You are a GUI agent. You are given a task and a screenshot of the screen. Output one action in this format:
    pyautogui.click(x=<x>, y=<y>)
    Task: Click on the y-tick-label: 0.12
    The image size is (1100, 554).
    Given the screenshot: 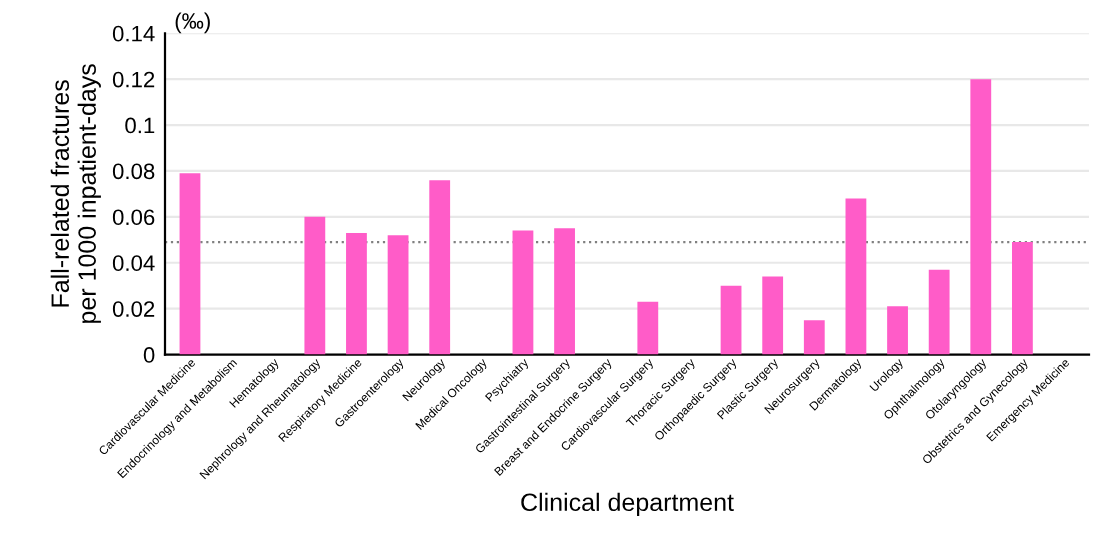 What is the action you would take?
    pyautogui.click(x=133, y=79)
    